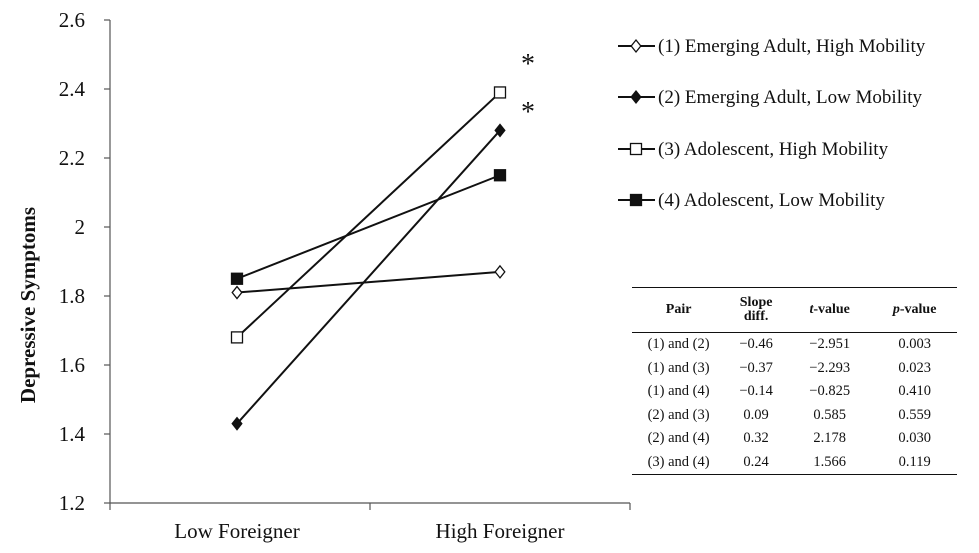 Image resolution: width=979 pixels, height=553 pixels. Describe the element at coordinates (72, 365) in the screenshot. I see `y-tick-label: 1.6` at that location.